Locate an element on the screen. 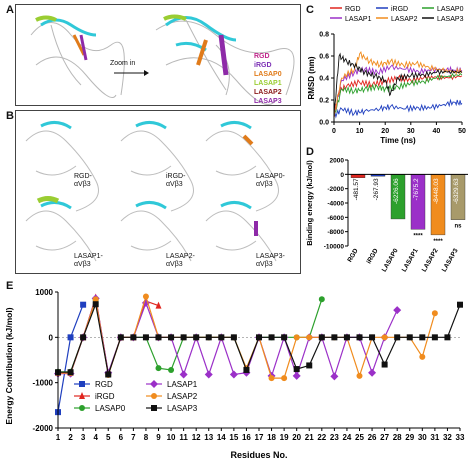  data-point-lasap0 is located at coordinates (158, 368).